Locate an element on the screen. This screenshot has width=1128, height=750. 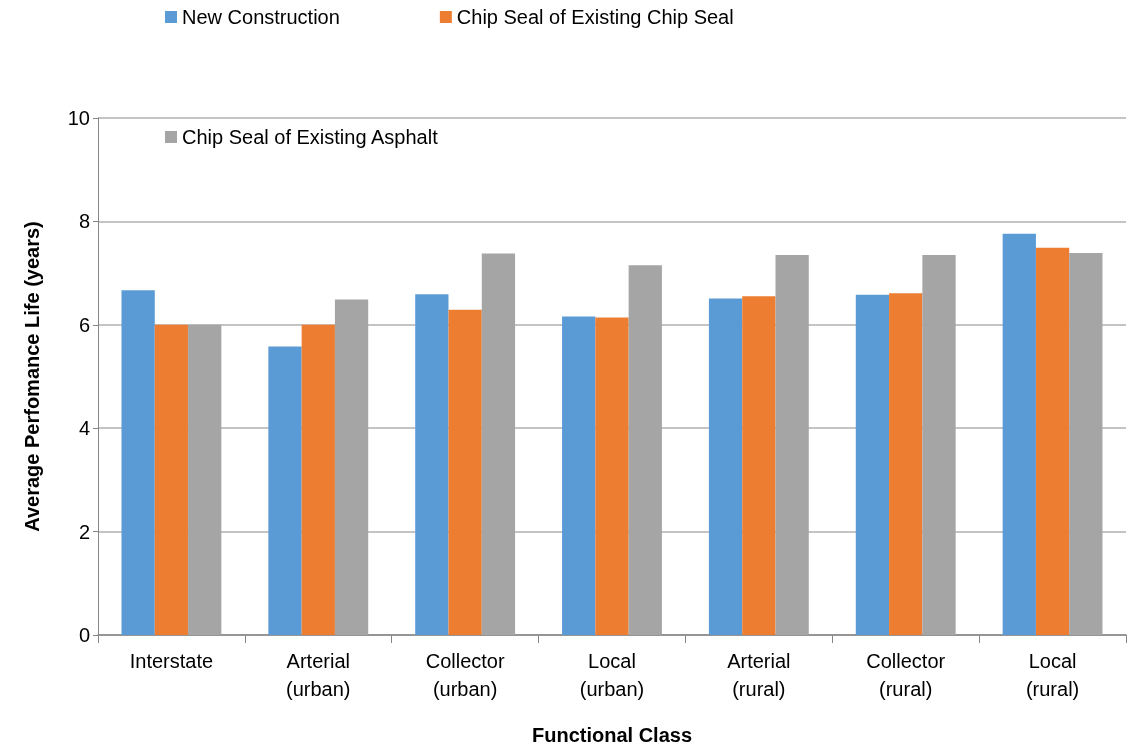
y-tick-label: 6 is located at coordinates (84, 324).